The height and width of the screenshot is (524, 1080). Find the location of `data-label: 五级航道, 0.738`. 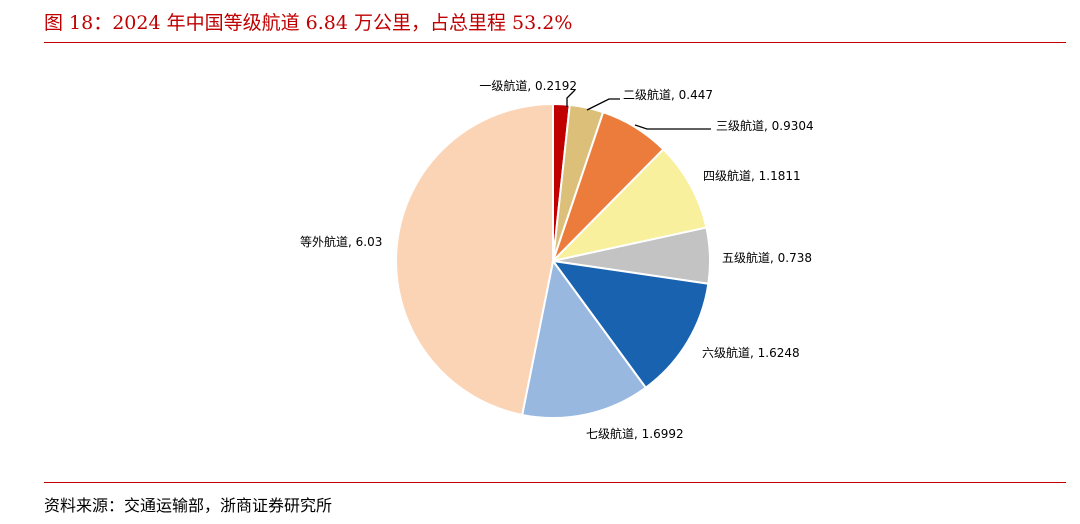

data-label: 五级航道, 0.738 is located at coordinates (767, 257).